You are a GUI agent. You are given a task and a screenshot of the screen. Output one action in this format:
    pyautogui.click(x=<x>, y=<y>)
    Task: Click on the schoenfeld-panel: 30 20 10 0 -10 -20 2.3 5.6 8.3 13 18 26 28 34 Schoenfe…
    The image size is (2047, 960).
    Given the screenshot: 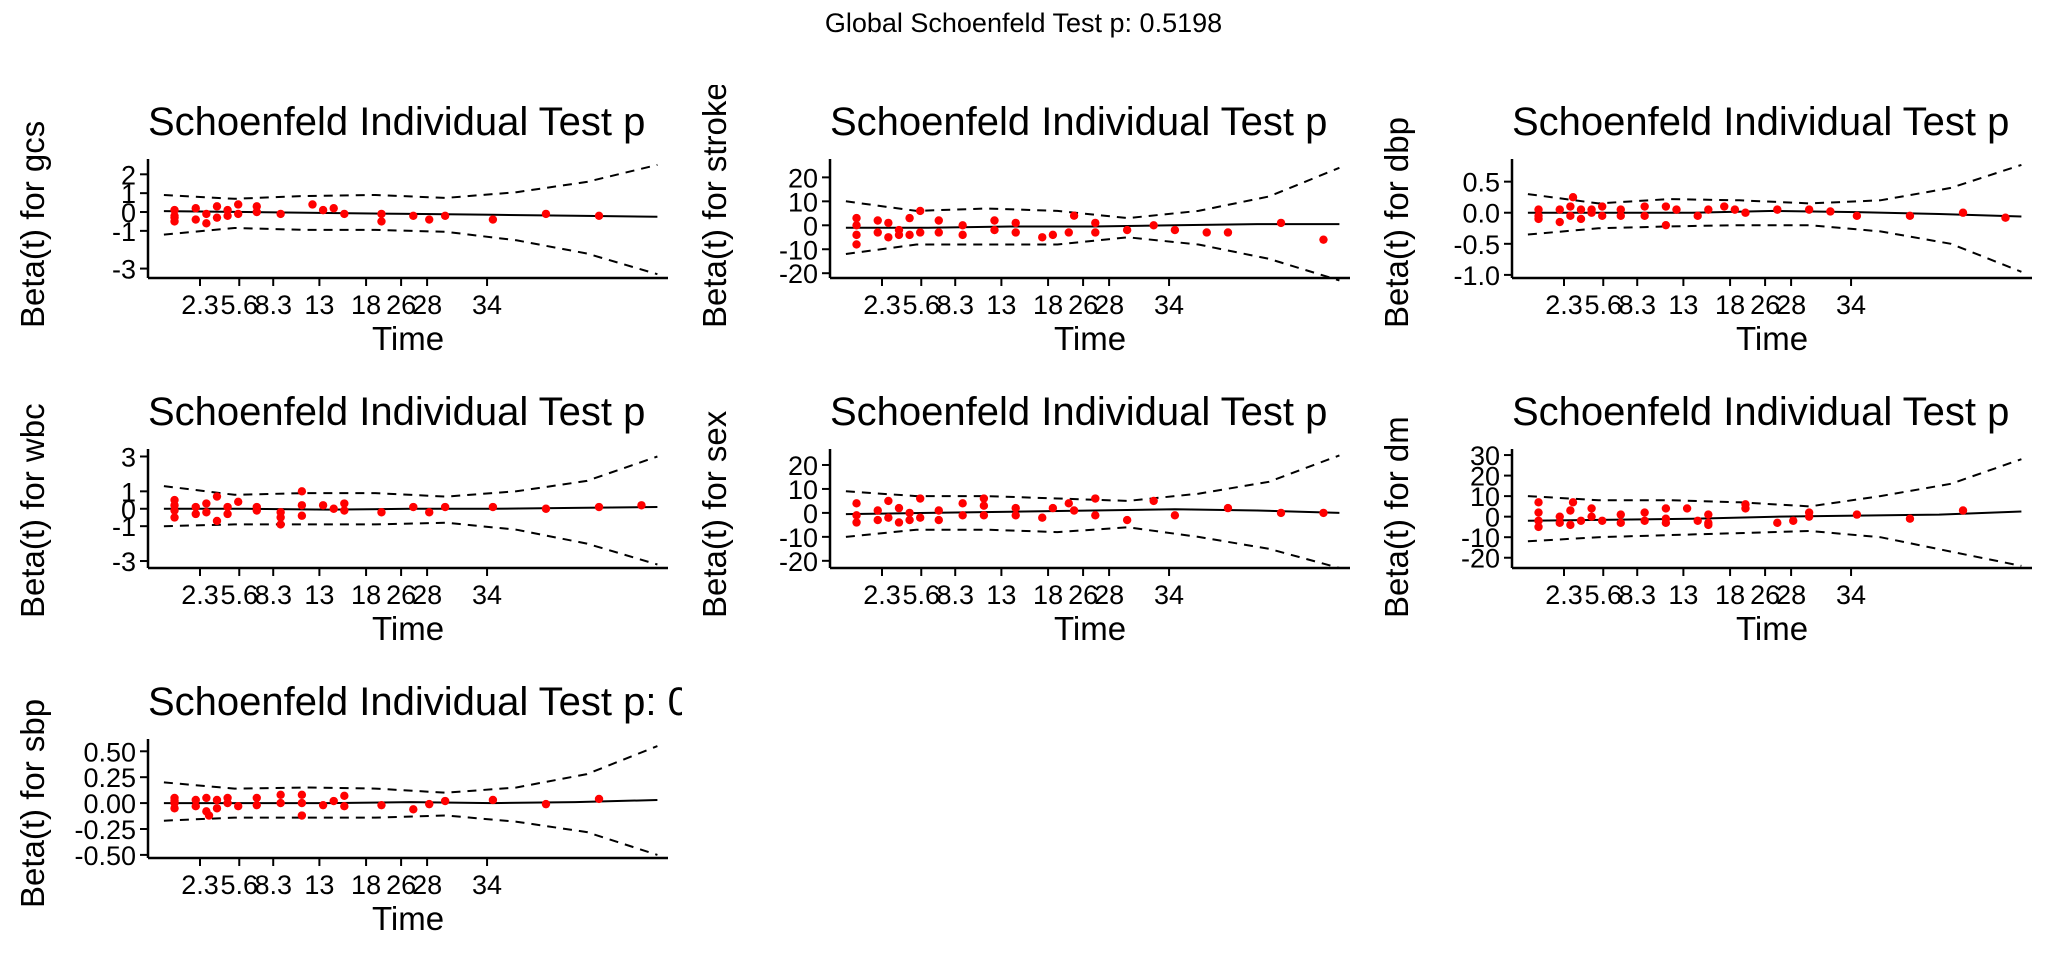 What is the action you would take?
    pyautogui.click(x=1705, y=520)
    